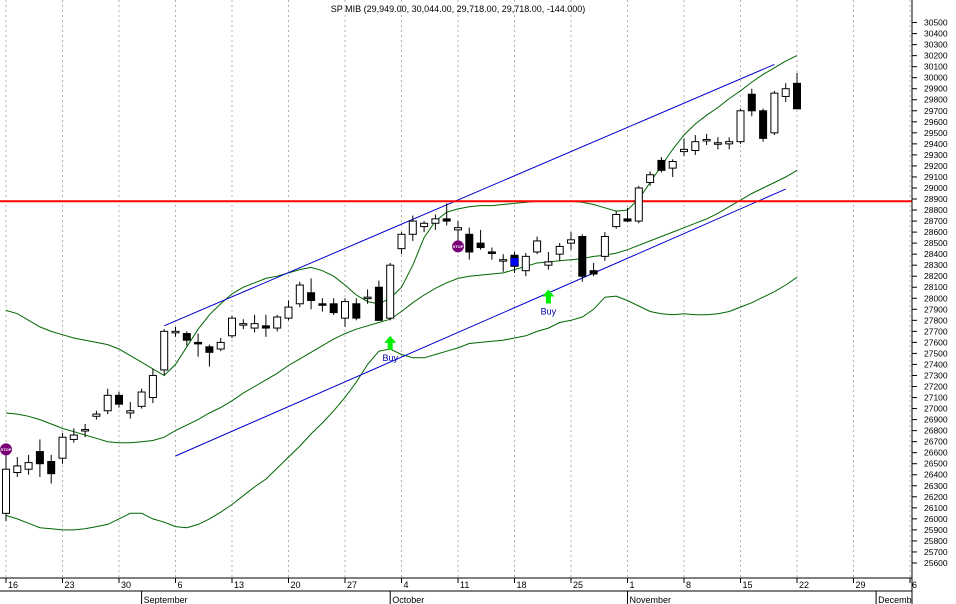 Image resolution: width=956 pixels, height=604 pixels. I want to click on x-tick-label: 13, so click(239, 585).